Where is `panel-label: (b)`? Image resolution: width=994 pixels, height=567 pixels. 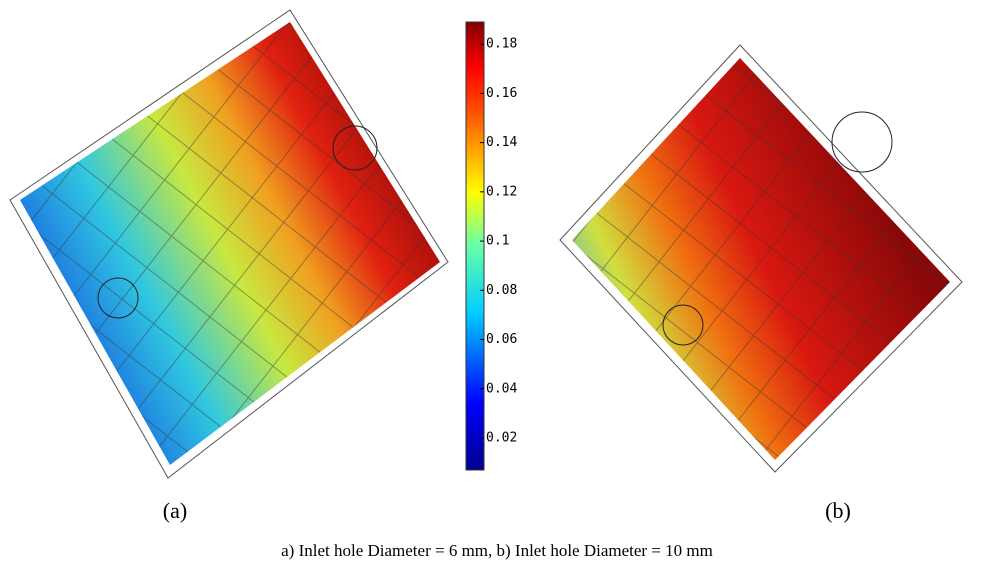 panel-label: (b) is located at coordinates (838, 510).